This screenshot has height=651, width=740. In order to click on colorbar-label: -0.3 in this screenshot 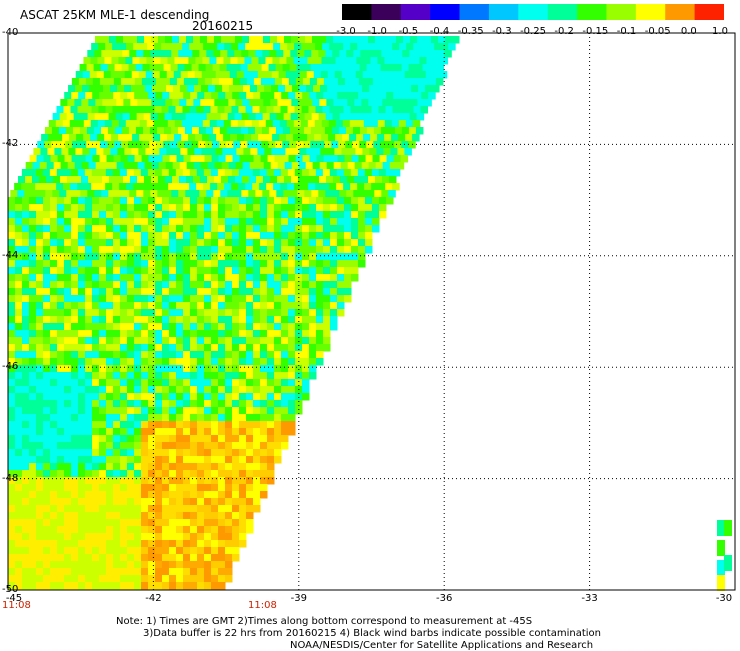, I will do `click(502, 31)`.